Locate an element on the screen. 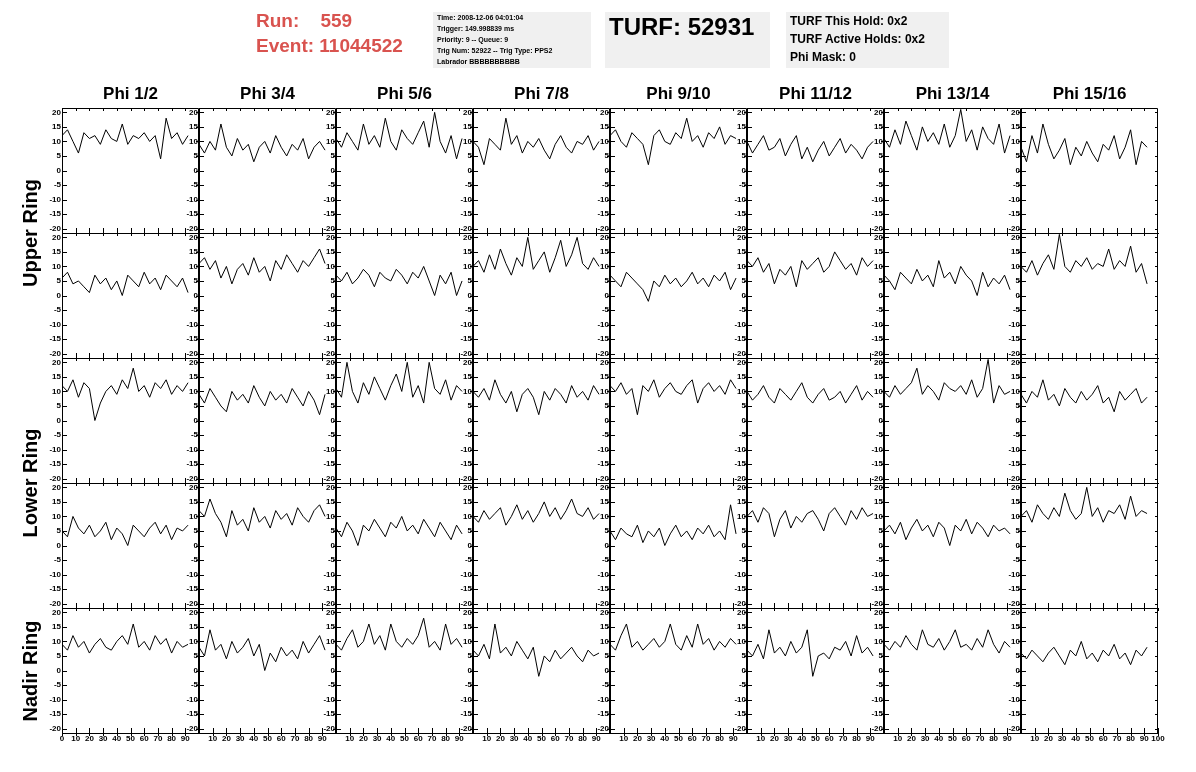  chart-title: Phi 1/2 is located at coordinates (130, 94).